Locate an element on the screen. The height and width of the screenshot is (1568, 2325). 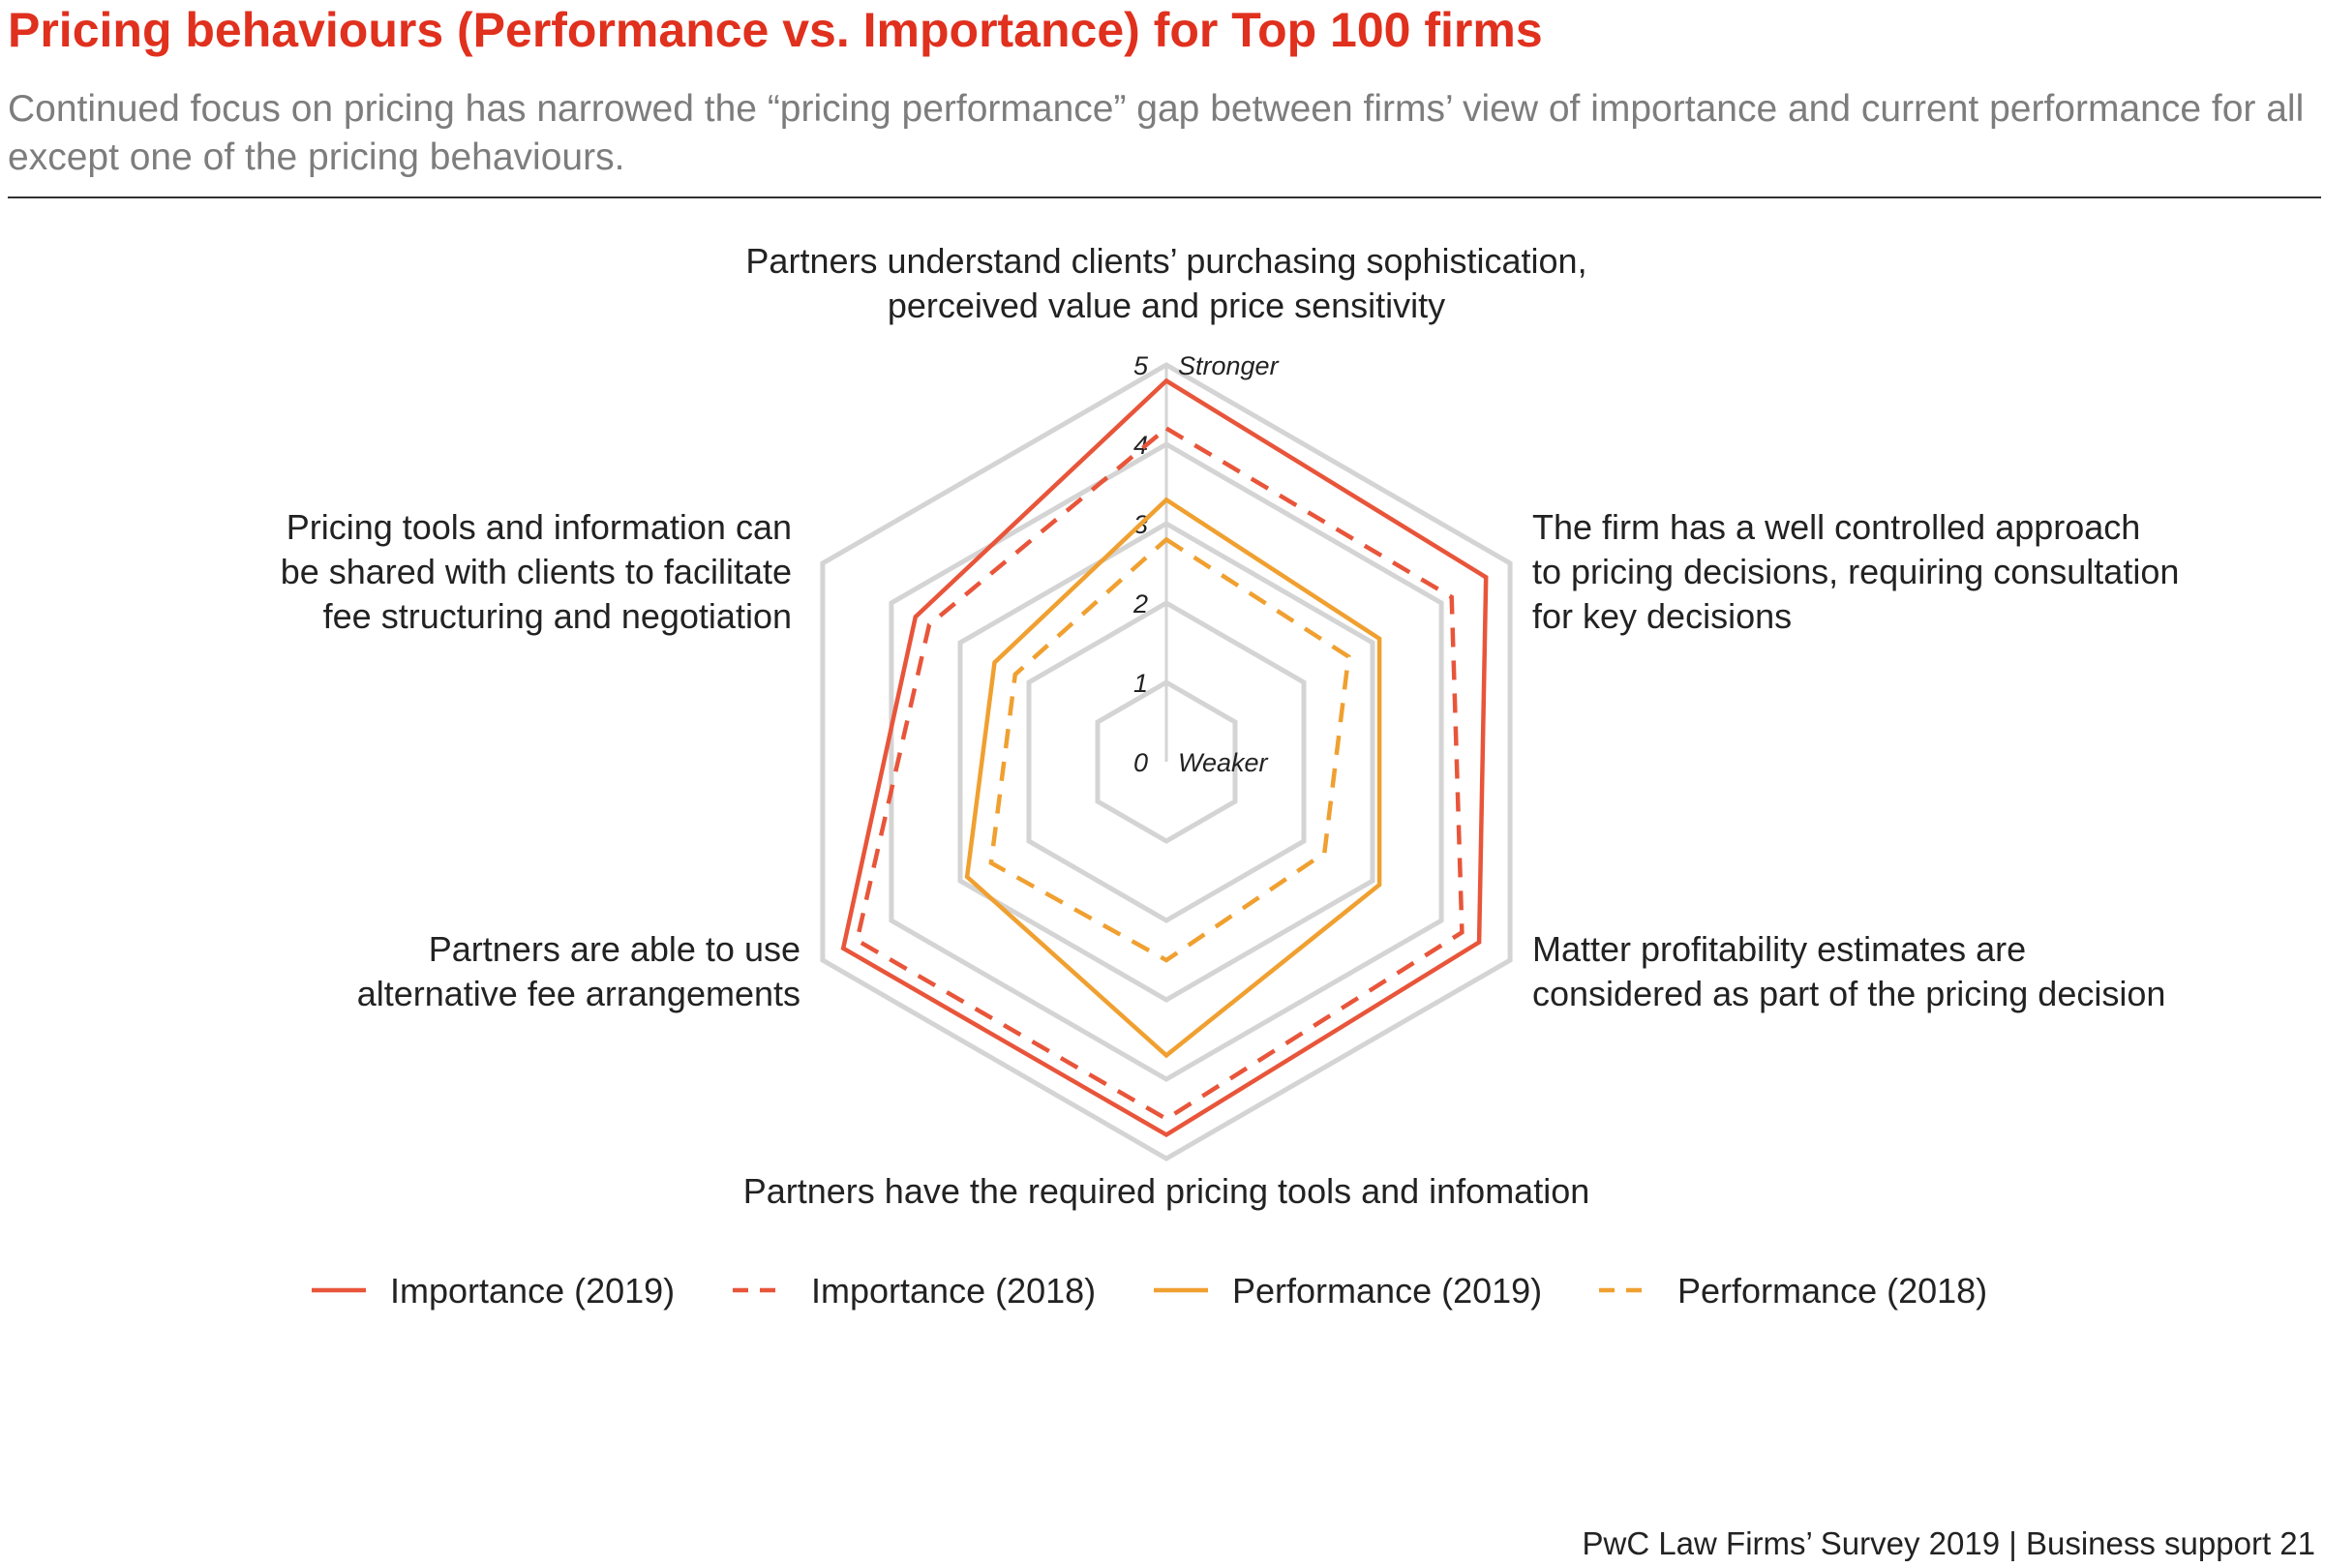
tick-label-5: 5 is located at coordinates (1141, 365).